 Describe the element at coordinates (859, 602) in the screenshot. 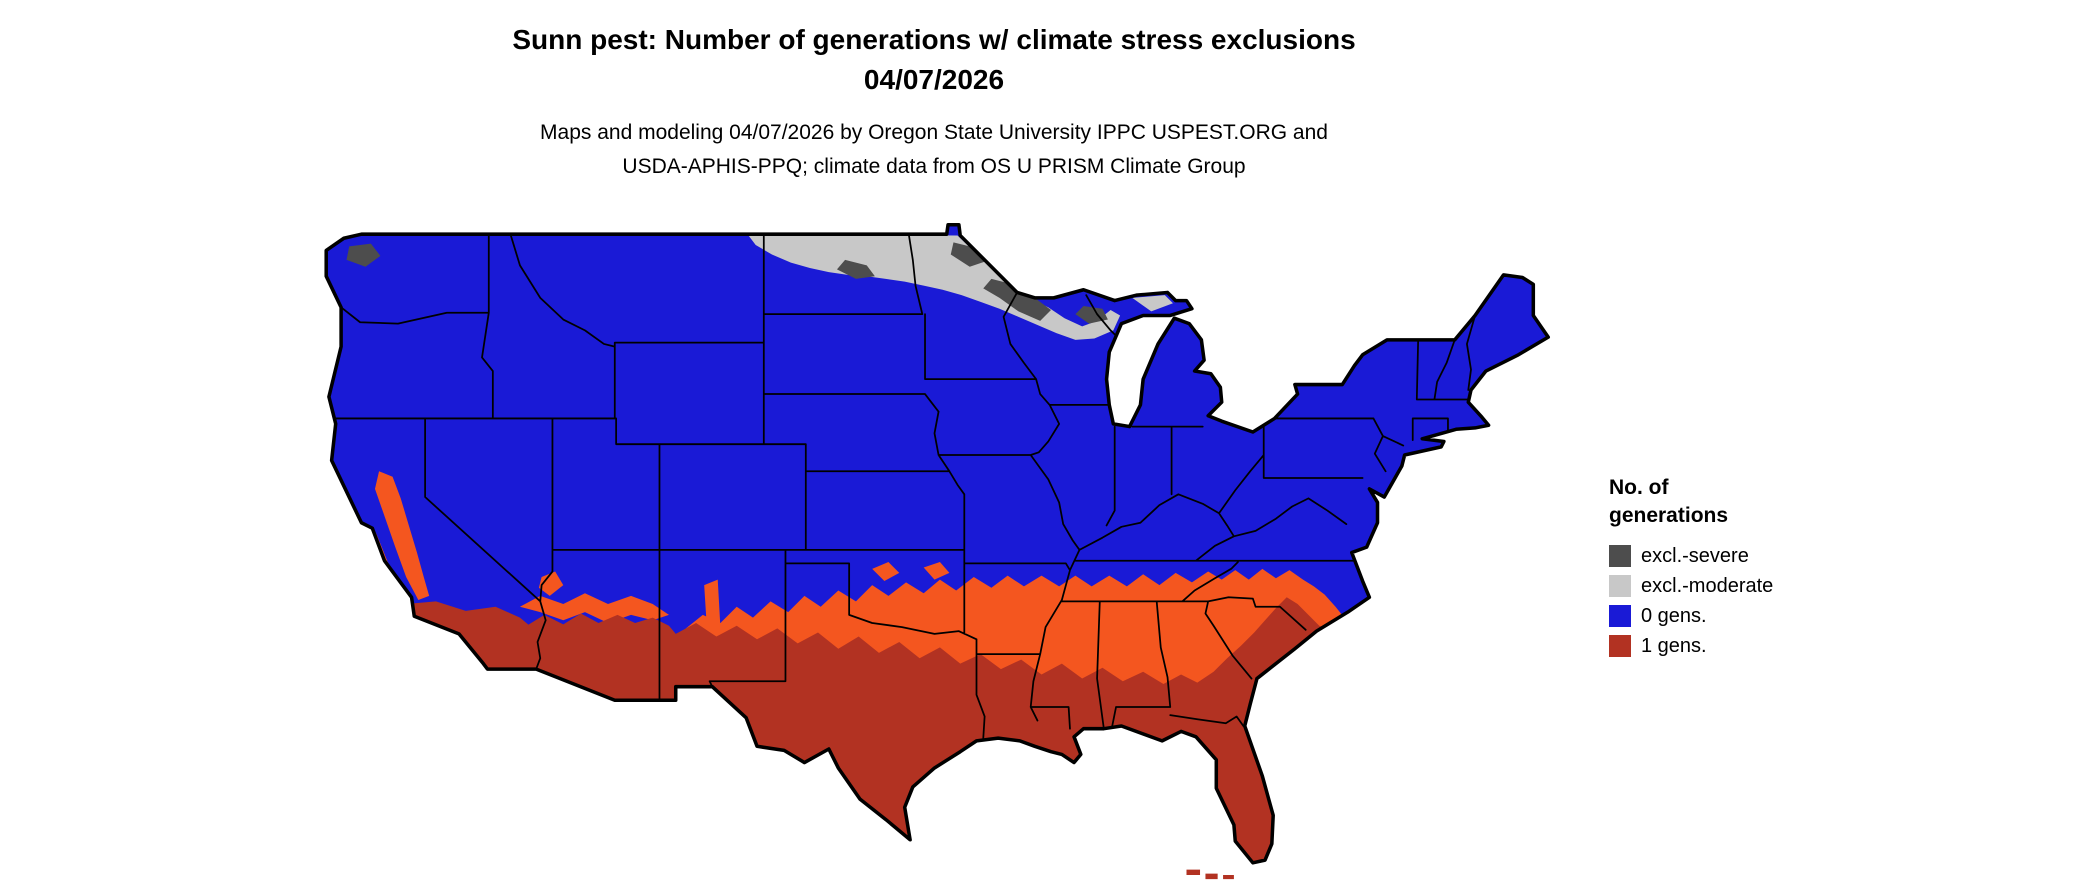

I see `region-transition-band` at that location.